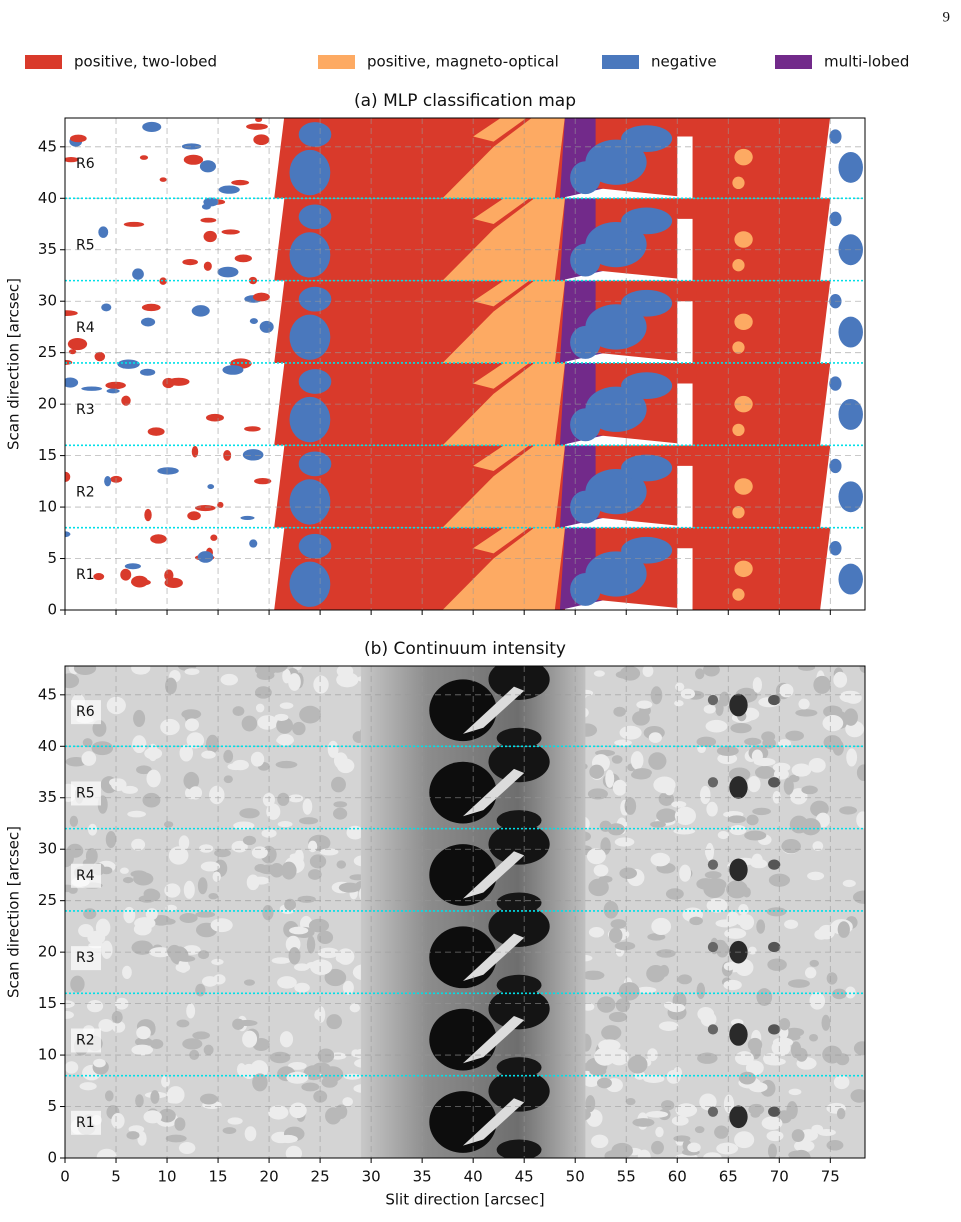 The width and height of the screenshot is (961, 1222). I want to click on pore, so click(713, 947).